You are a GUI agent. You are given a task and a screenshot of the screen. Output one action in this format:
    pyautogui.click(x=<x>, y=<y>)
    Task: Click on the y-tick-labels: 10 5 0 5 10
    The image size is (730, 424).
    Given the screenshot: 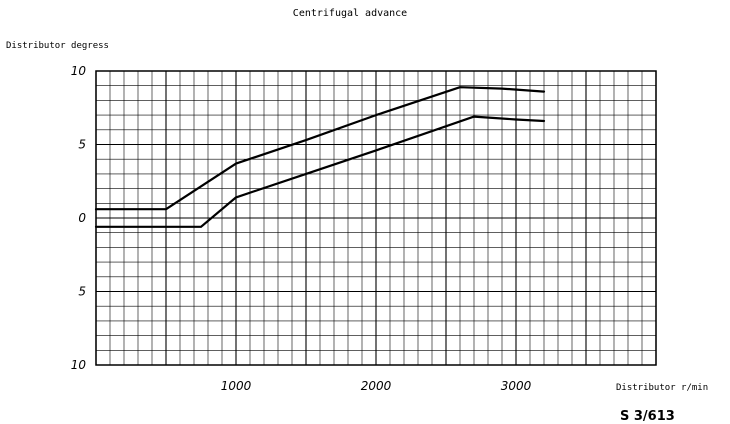 What is the action you would take?
    pyautogui.click(x=79, y=218)
    